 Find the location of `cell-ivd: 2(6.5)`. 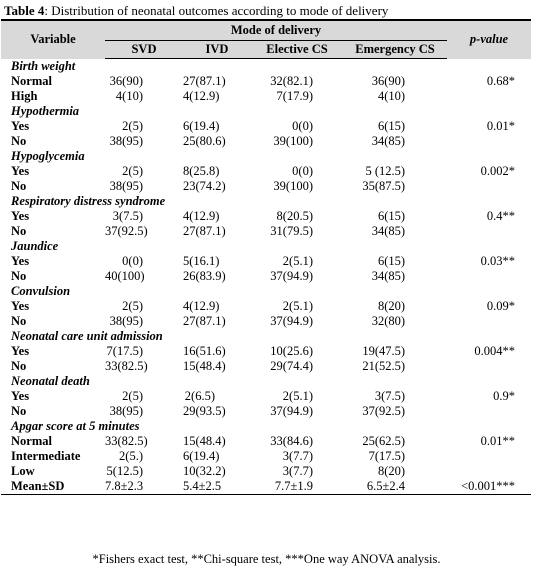

cell-ivd: 2(6.5) is located at coordinates (199, 396).